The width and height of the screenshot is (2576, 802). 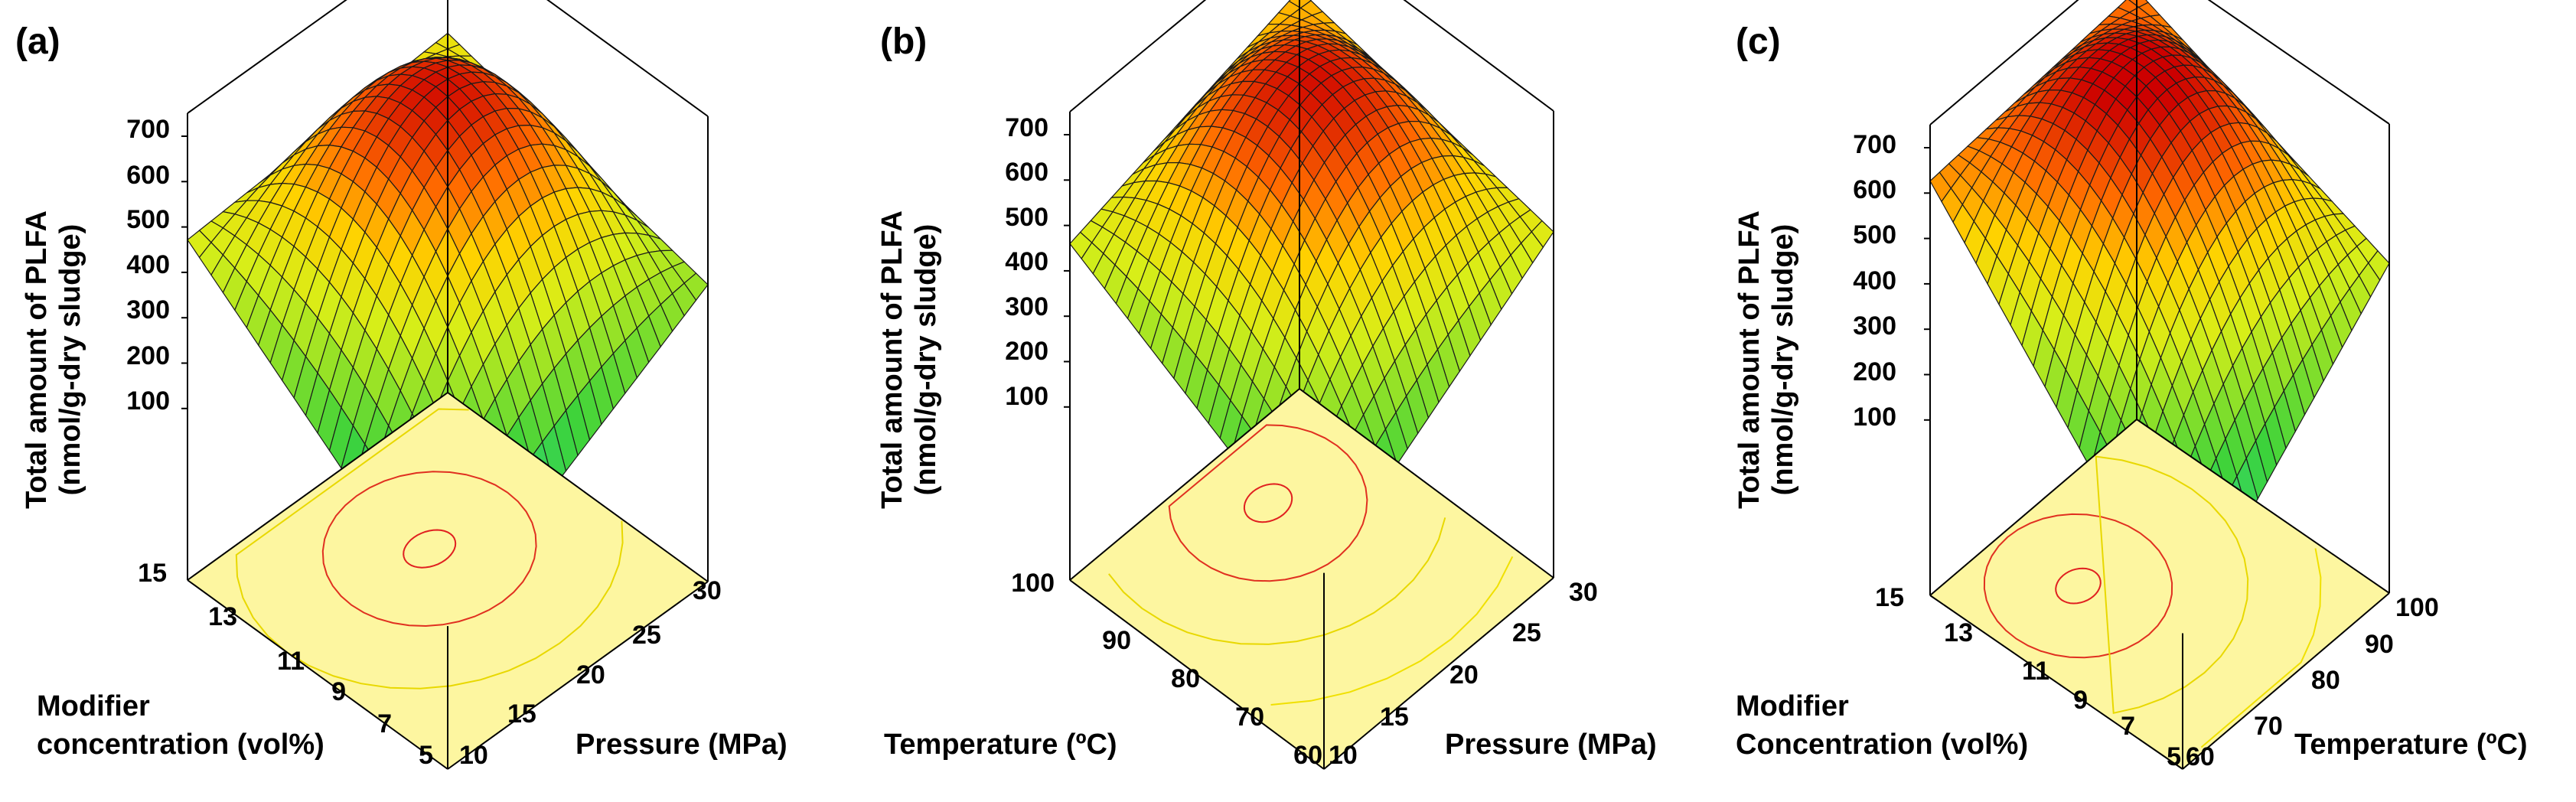 I want to click on panel-b-ztick: 400, so click(x=1027, y=262).